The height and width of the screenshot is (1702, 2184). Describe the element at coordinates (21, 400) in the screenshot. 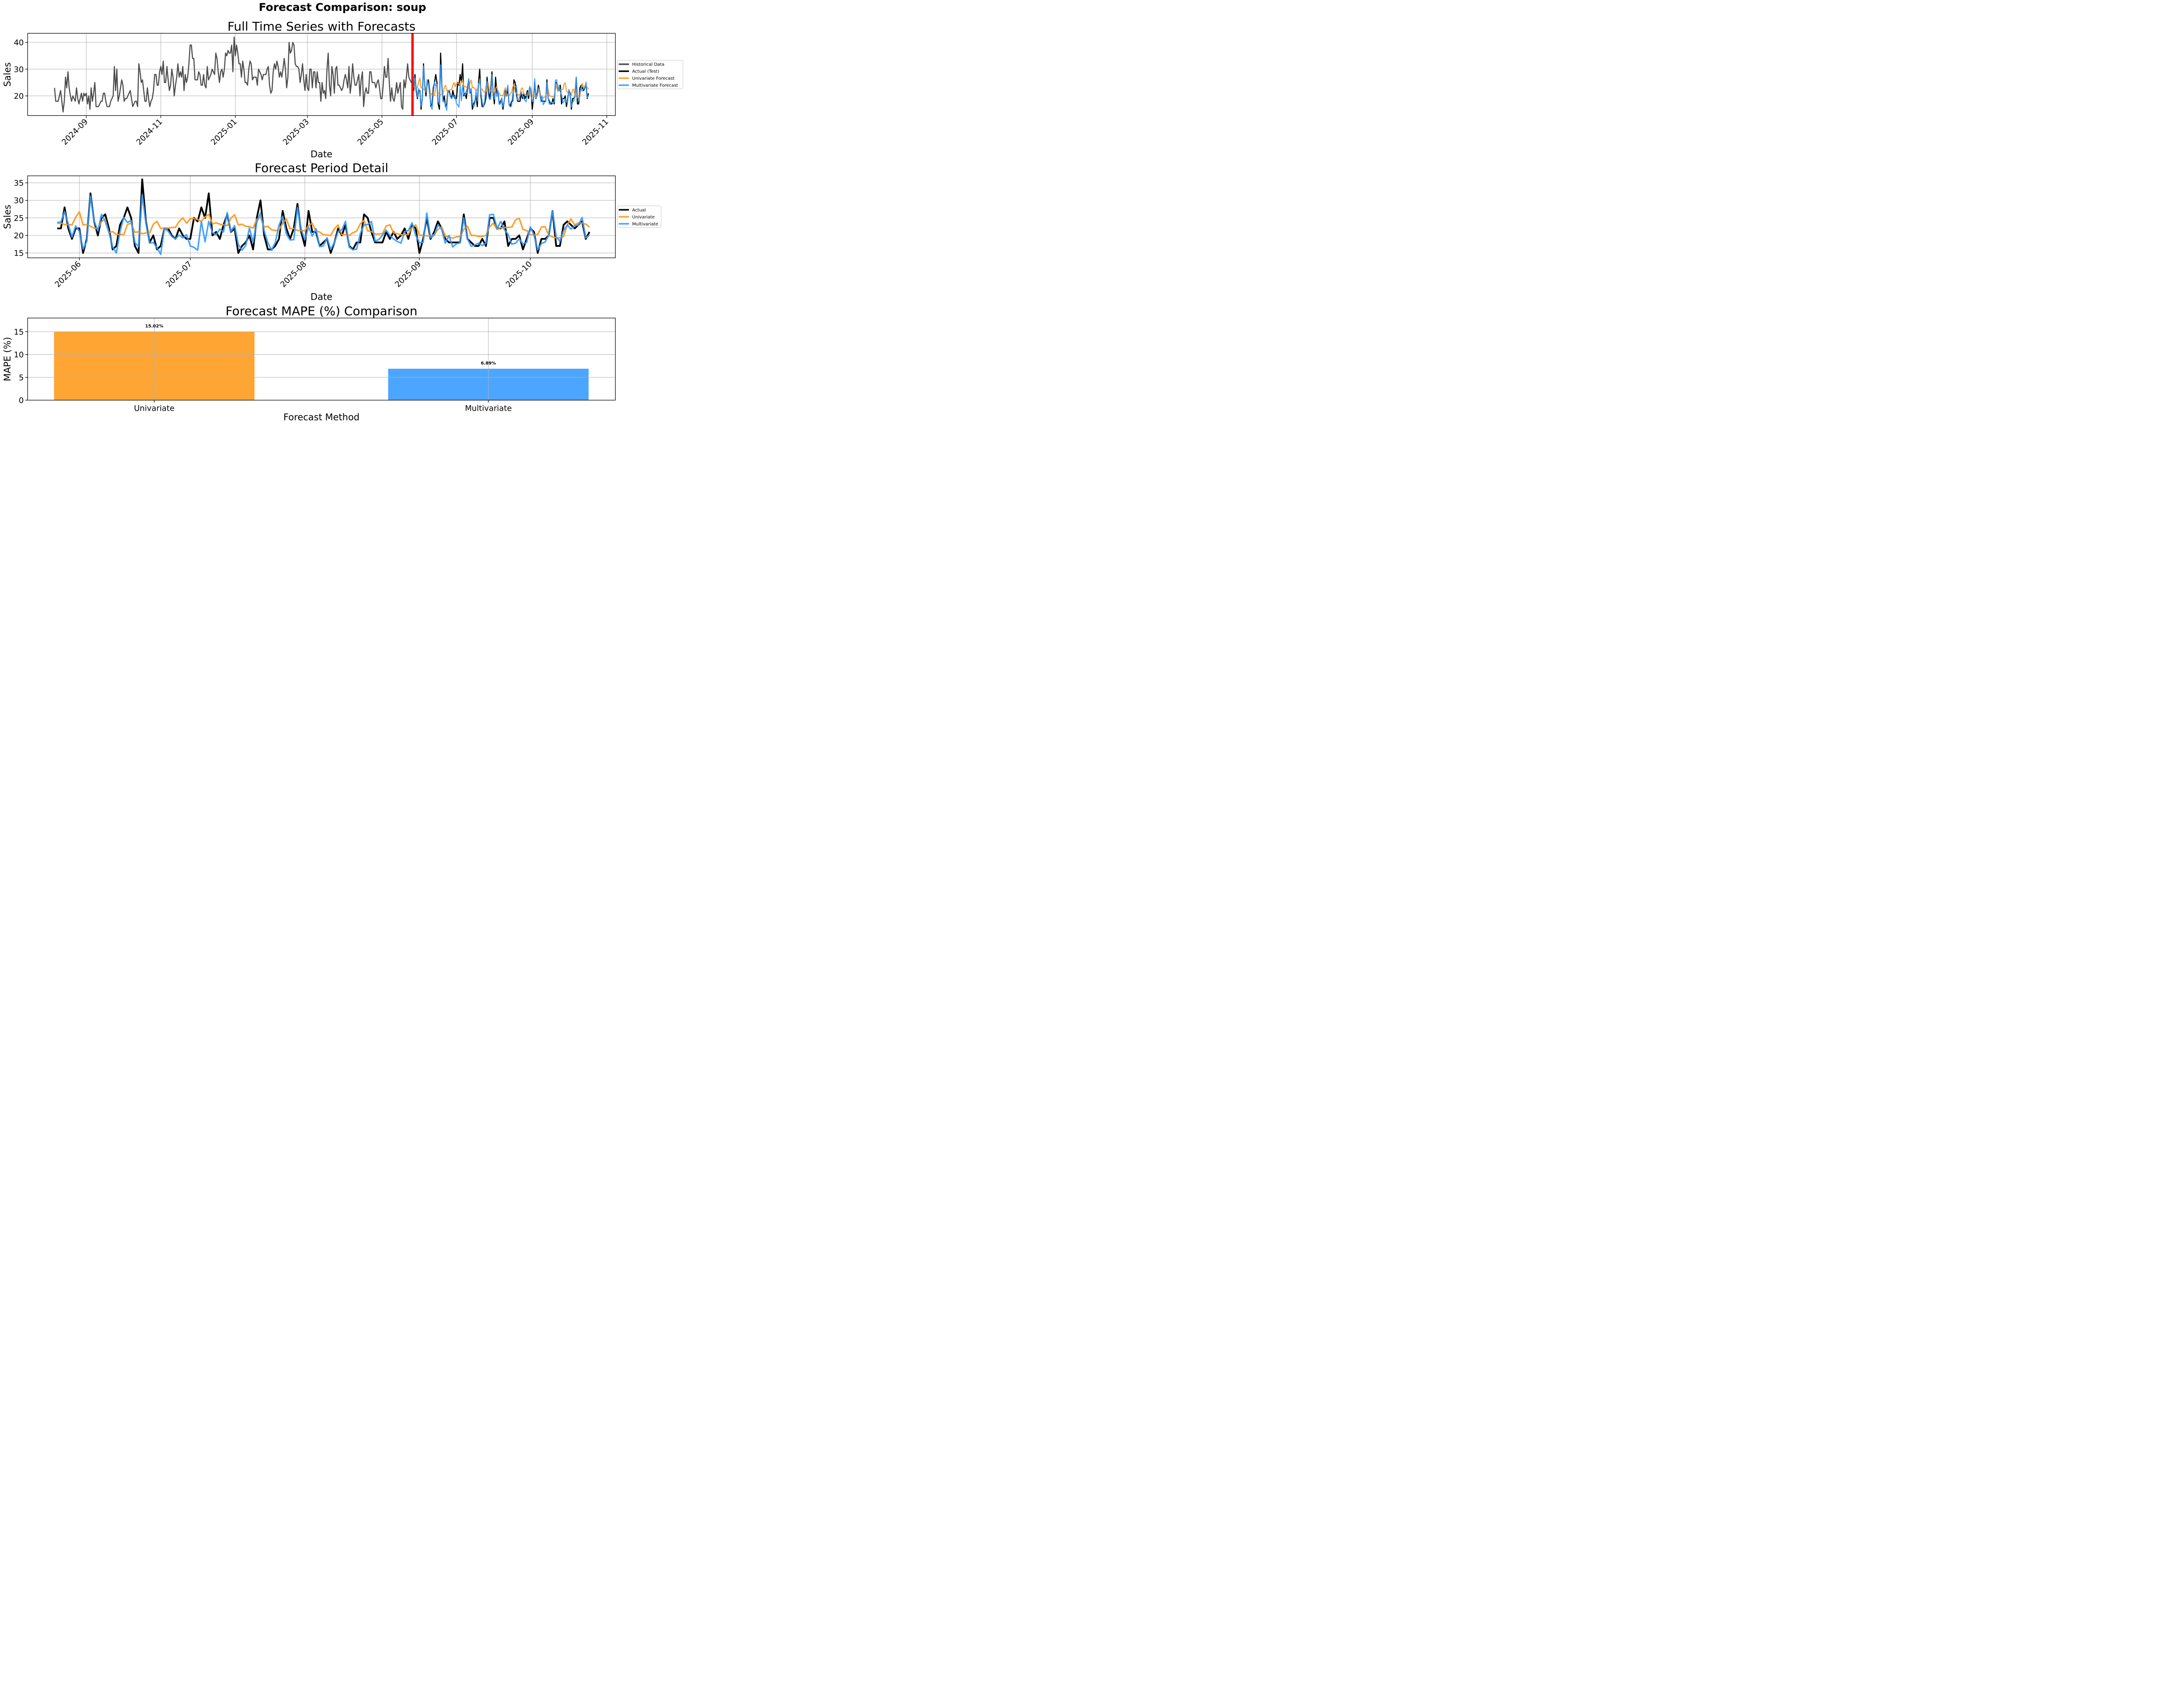

I see `y-tick-label: 0` at that location.